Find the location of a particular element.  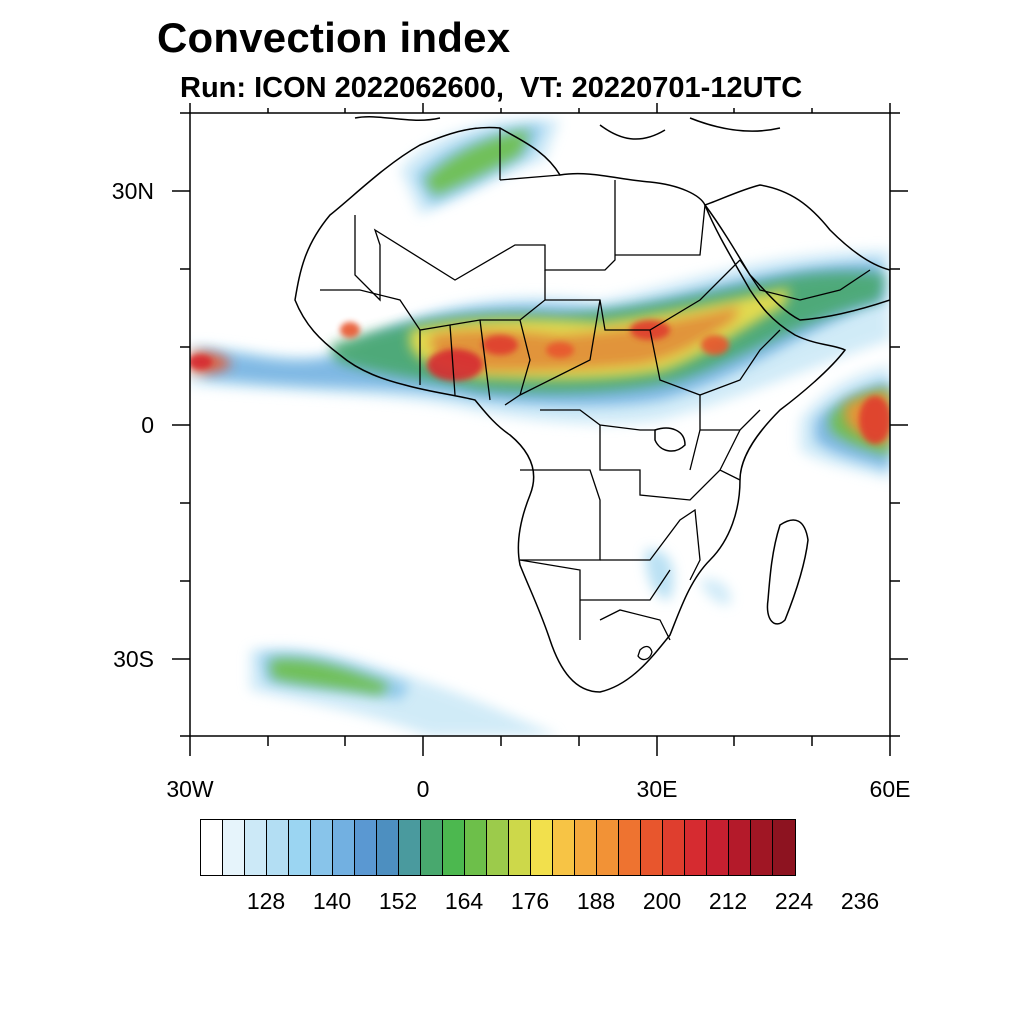

colorbar-label: 140 is located at coordinates (332, 901).